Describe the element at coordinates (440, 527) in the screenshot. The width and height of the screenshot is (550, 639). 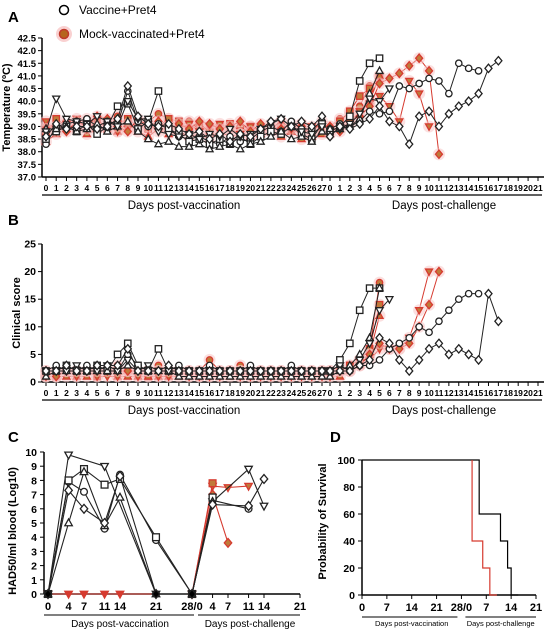
I see `survival-curve-vaccine` at that location.